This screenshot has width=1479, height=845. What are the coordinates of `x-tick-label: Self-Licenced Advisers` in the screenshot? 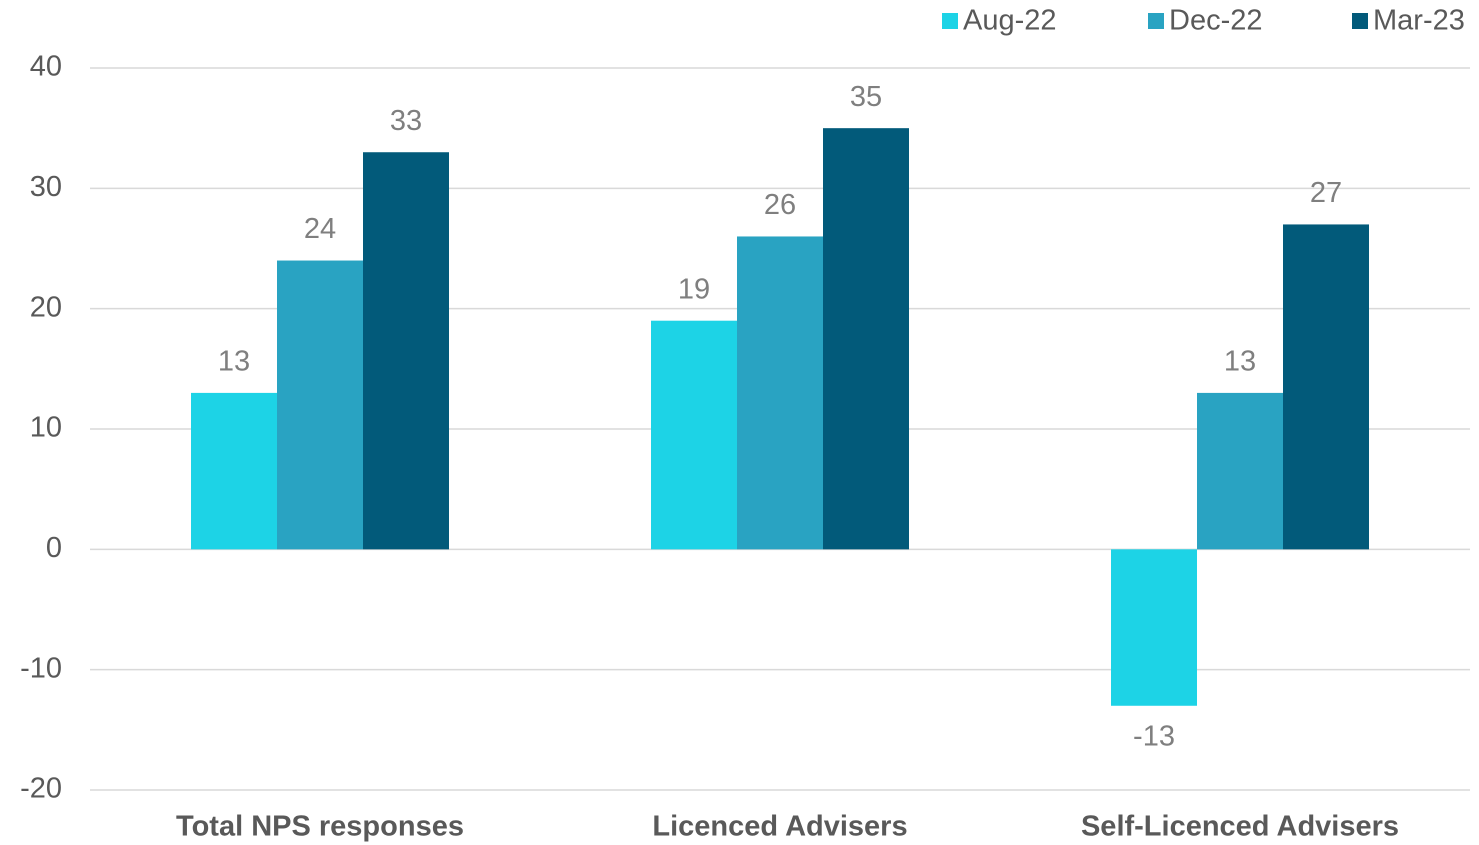 It's located at (1240, 827).